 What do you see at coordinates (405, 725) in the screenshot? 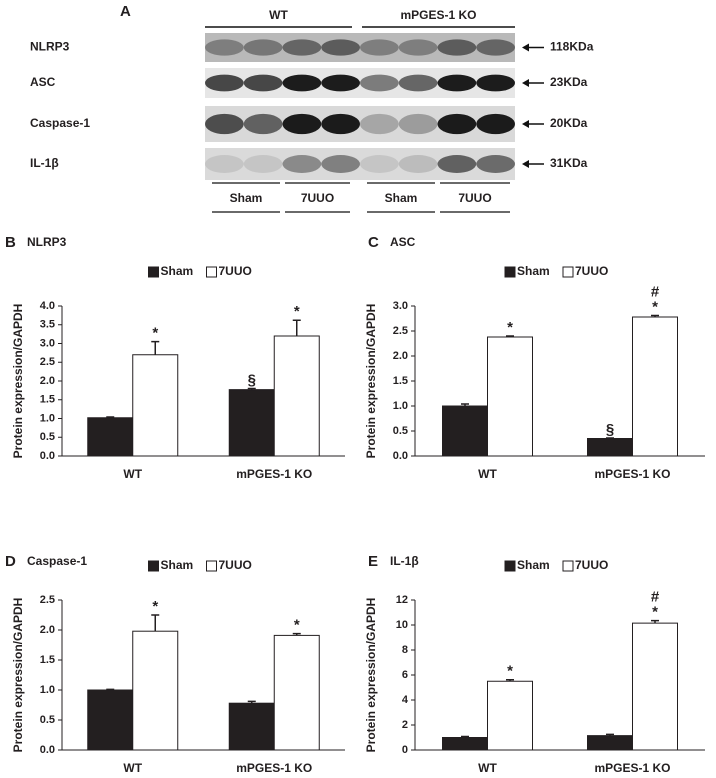
I see `y-tick-label: 2` at bounding box center [405, 725].